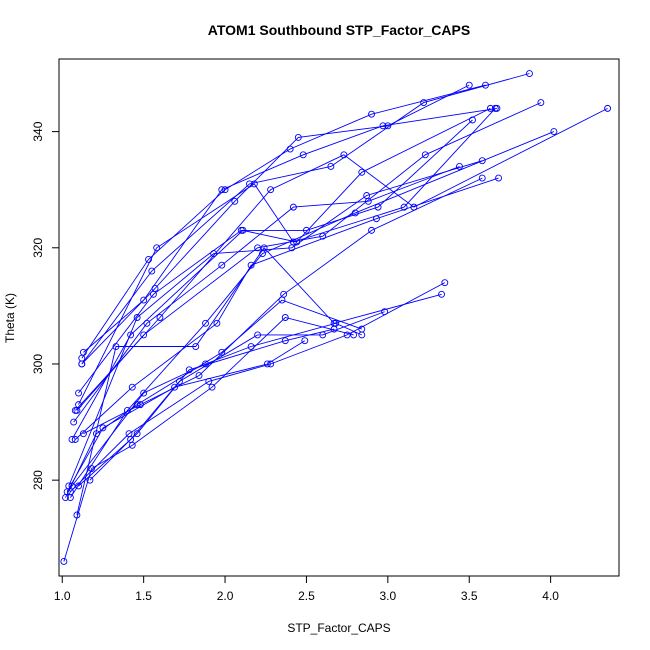  Describe the element at coordinates (38, 131) in the screenshot. I see `y-tick-label: 340` at that location.